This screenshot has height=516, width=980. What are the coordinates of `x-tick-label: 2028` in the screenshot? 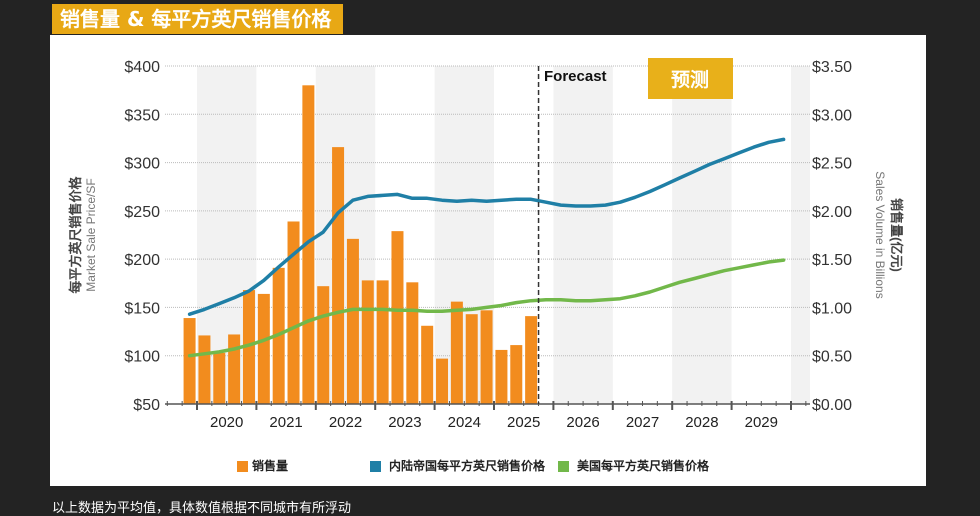 It's located at (701, 422).